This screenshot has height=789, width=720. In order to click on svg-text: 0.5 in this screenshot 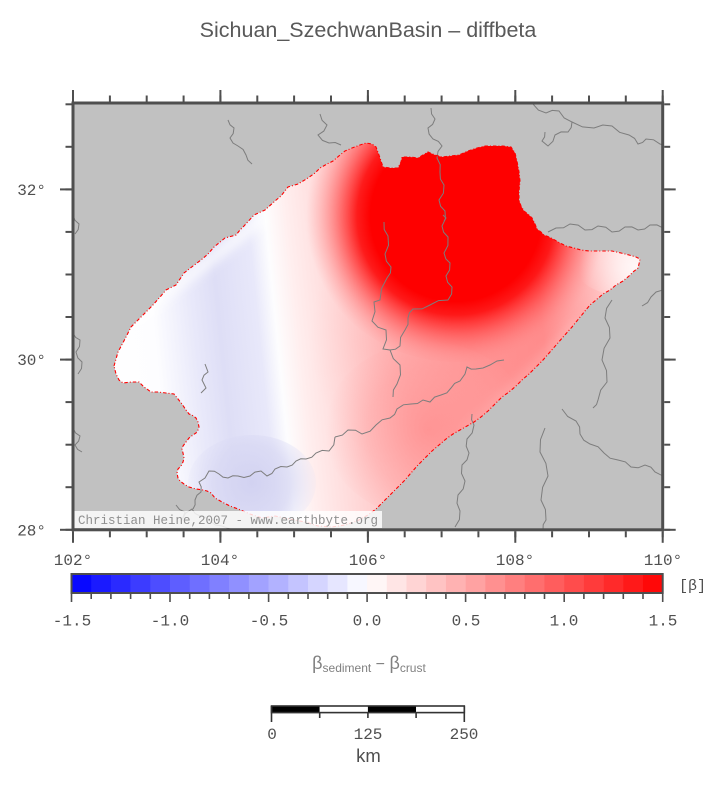, I will do `click(466, 622)`.